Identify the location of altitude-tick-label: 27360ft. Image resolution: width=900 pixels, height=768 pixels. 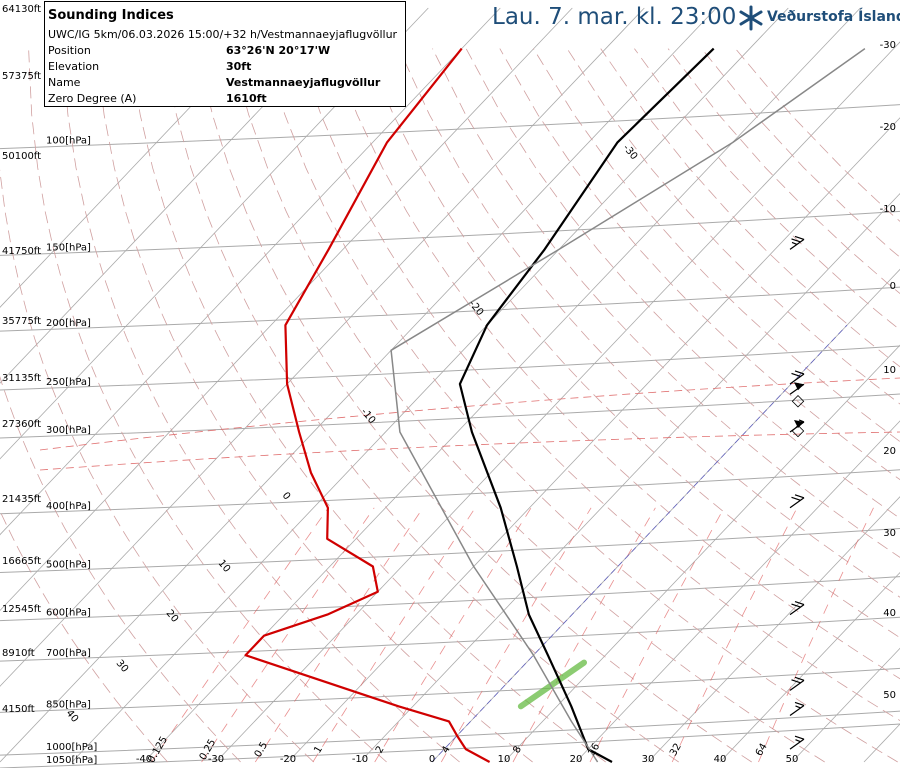
(21, 424).